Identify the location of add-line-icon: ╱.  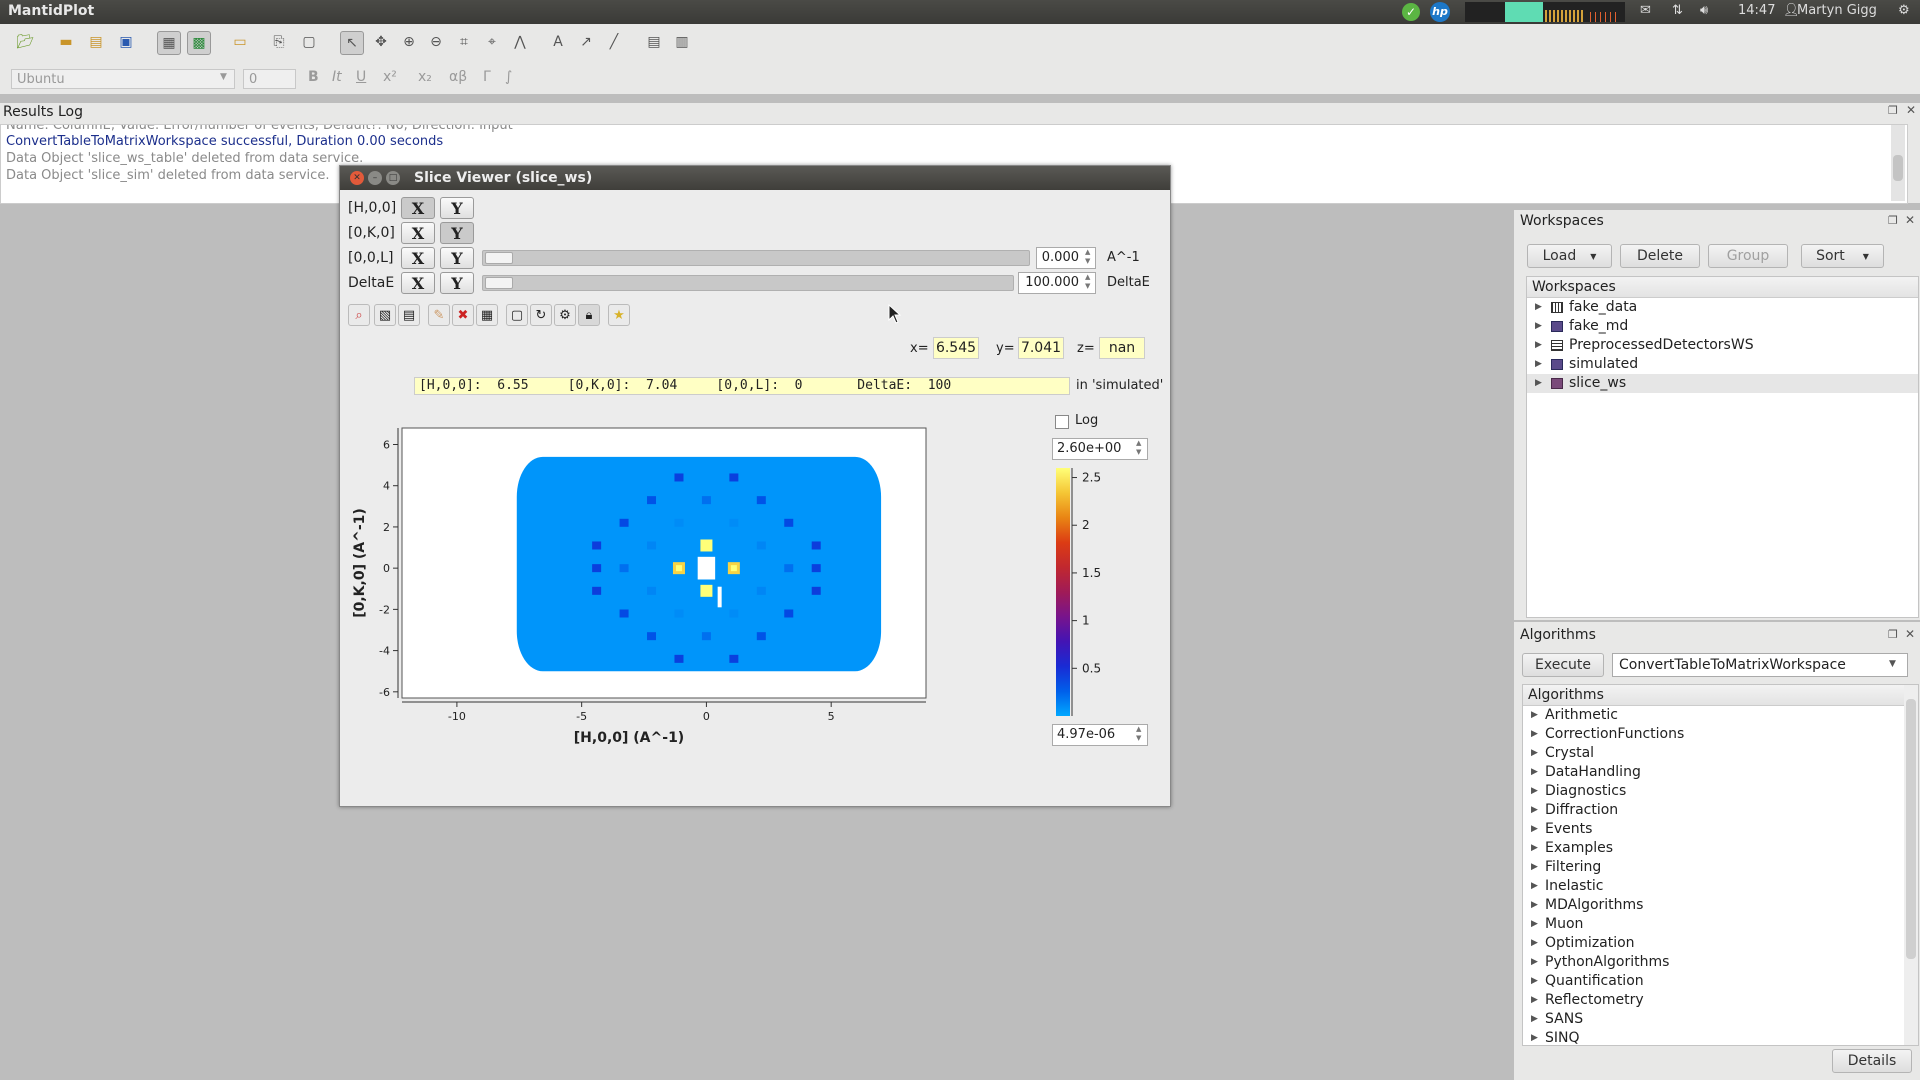
(614, 42).